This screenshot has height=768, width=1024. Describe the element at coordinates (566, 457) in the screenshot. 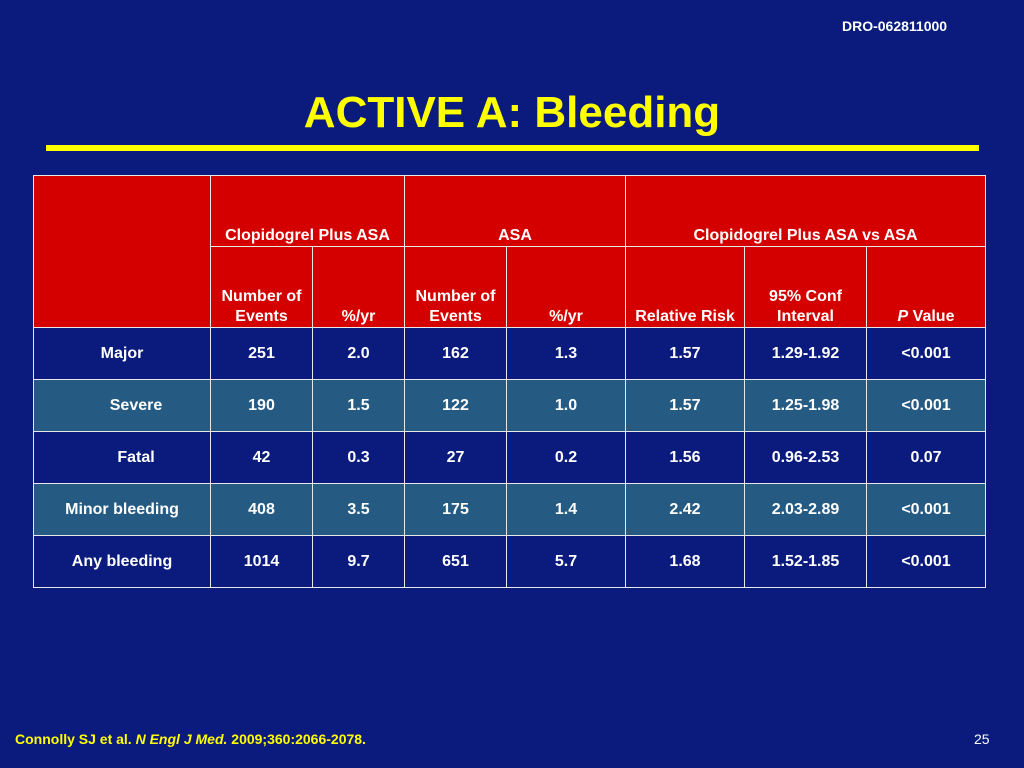

I see `cell-asa-rate: 0.2` at that location.